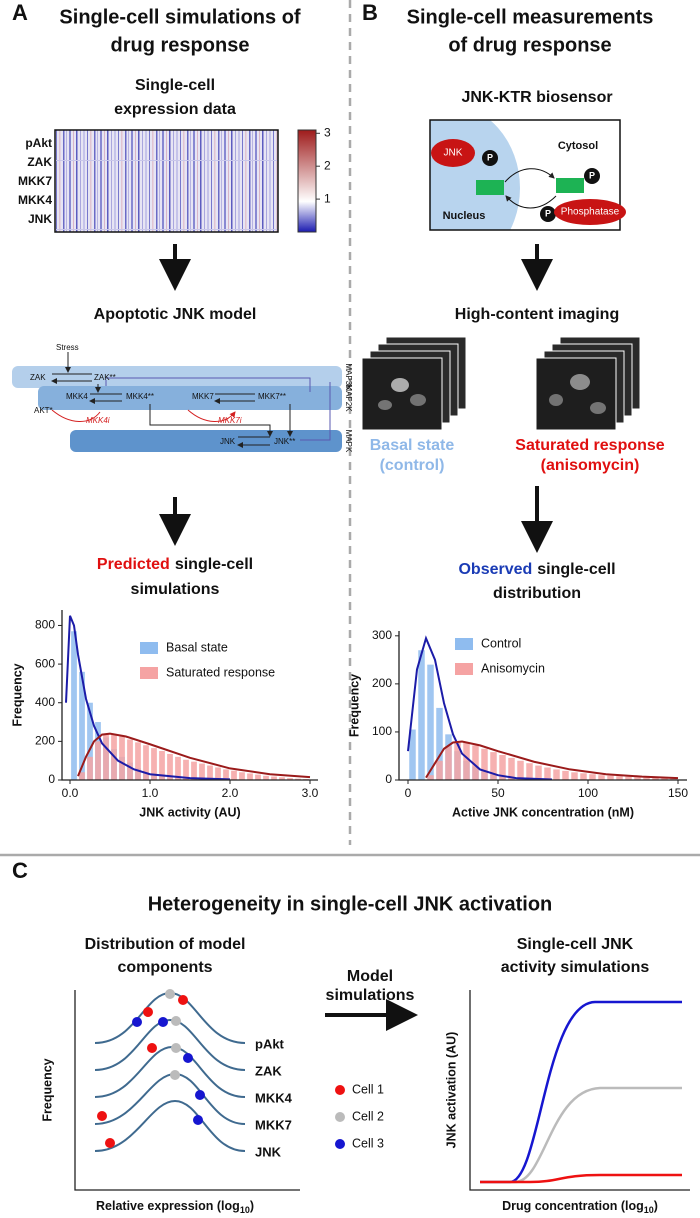 Image resolution: width=700 pixels, height=1218 pixels. Describe the element at coordinates (268, 1070) in the screenshot. I see `curve-label: ZAK` at that location.